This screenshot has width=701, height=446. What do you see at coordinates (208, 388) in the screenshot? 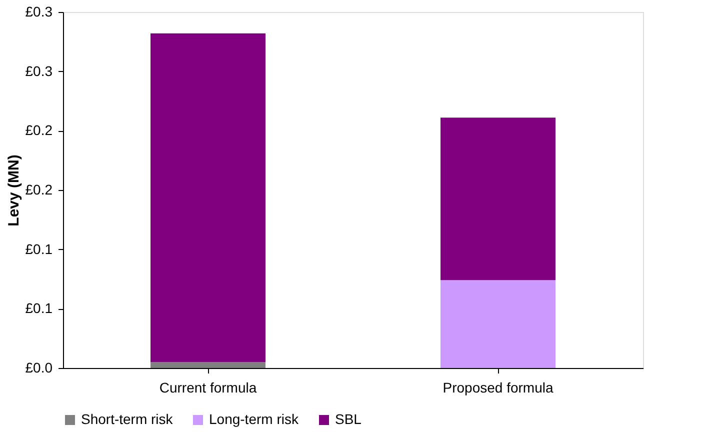
I see `x-tick-label: Current formula` at bounding box center [208, 388].